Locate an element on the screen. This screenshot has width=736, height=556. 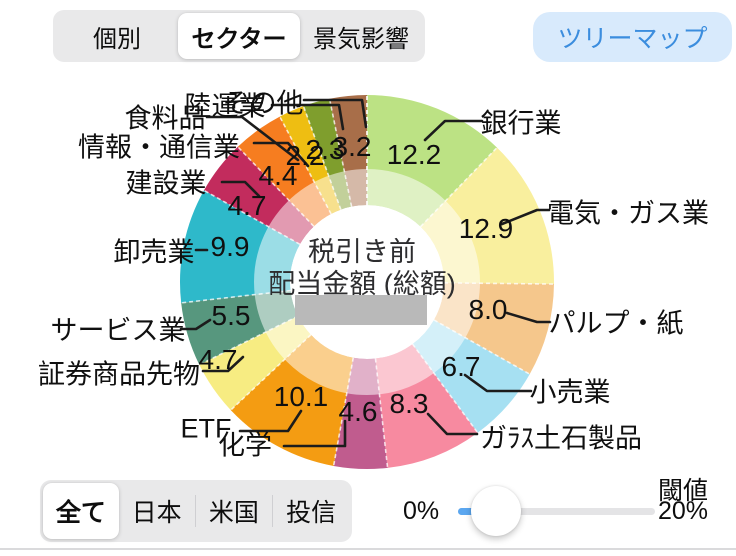
bottom-divider is located at coordinates (368, 549).